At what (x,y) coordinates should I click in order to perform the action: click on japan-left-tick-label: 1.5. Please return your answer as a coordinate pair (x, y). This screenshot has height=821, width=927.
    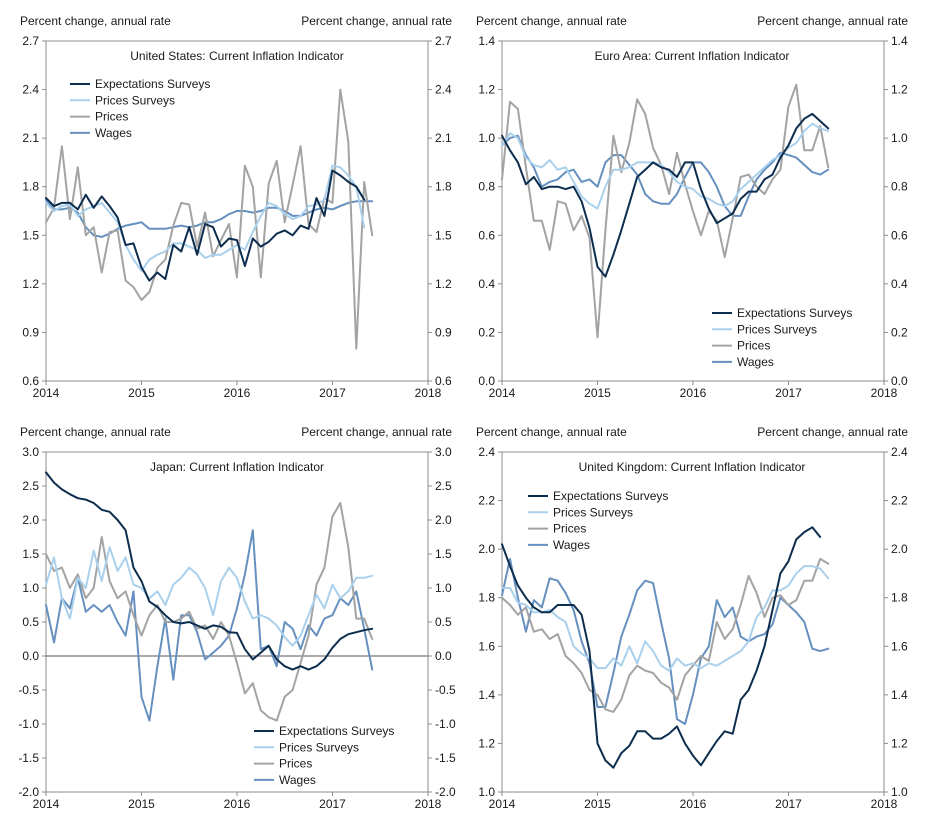
    Looking at the image, I should click on (30, 554).